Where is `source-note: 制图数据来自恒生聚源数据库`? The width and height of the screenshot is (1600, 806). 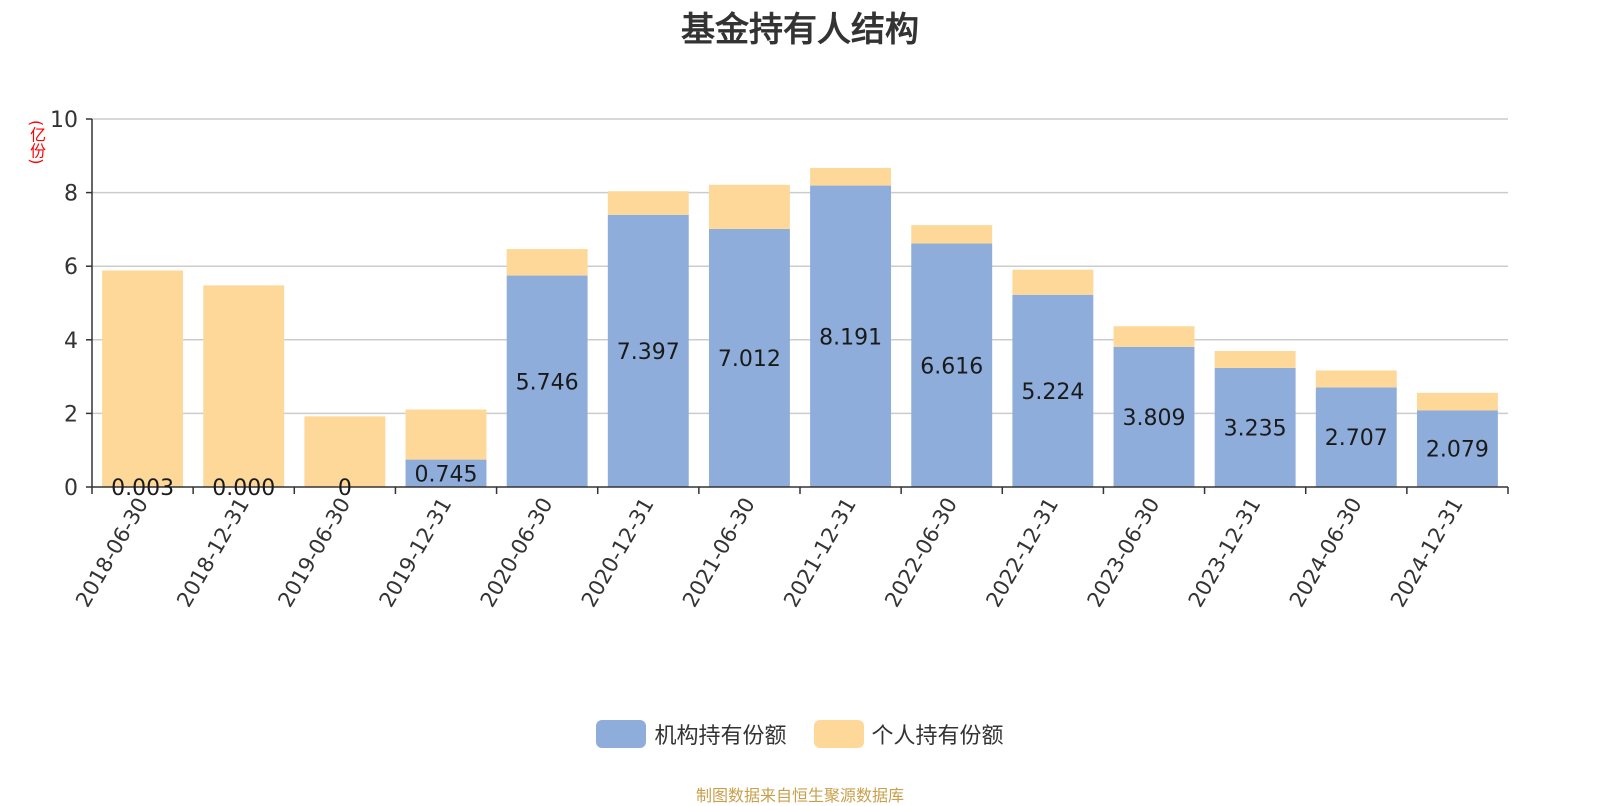 source-note: 制图数据来自恒生聚源数据库 is located at coordinates (800, 794).